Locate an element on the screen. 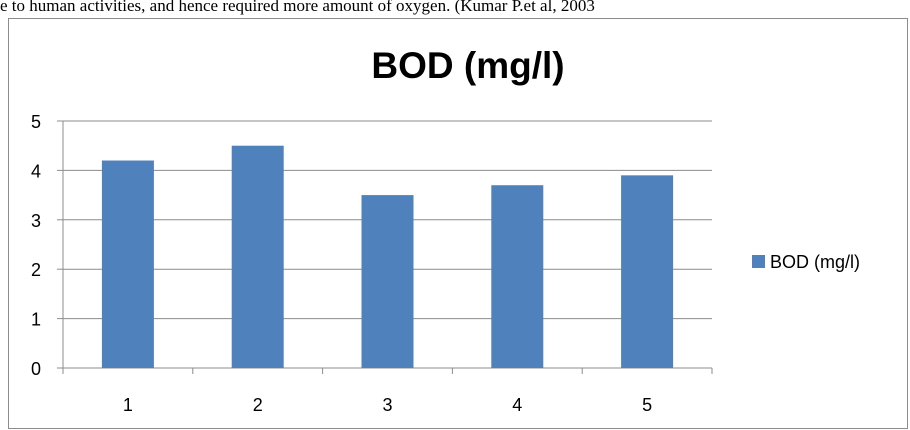 This screenshot has height=430, width=910. legend-label: BOD (mg/l) is located at coordinates (815, 262).